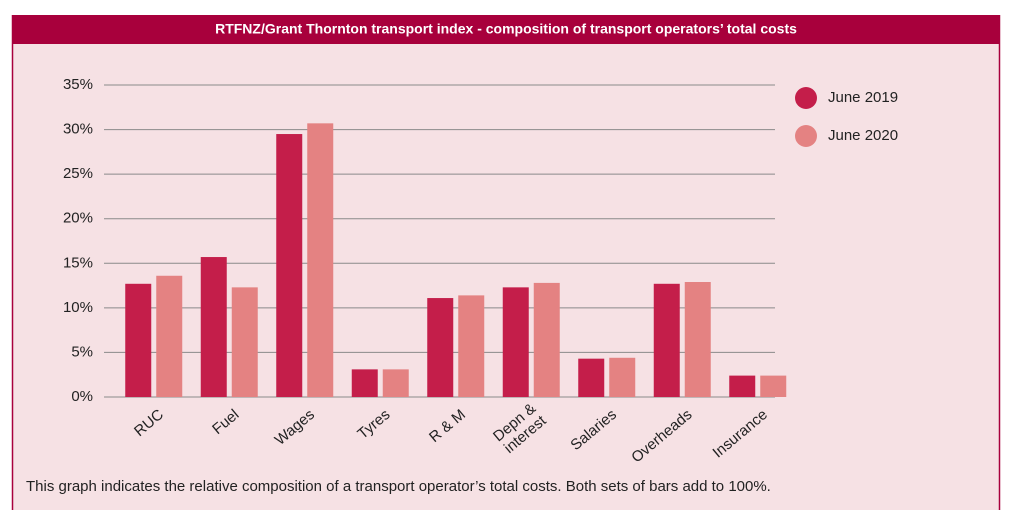 The height and width of the screenshot is (515, 1011). I want to click on y-tick-label: 0%, so click(82, 396).